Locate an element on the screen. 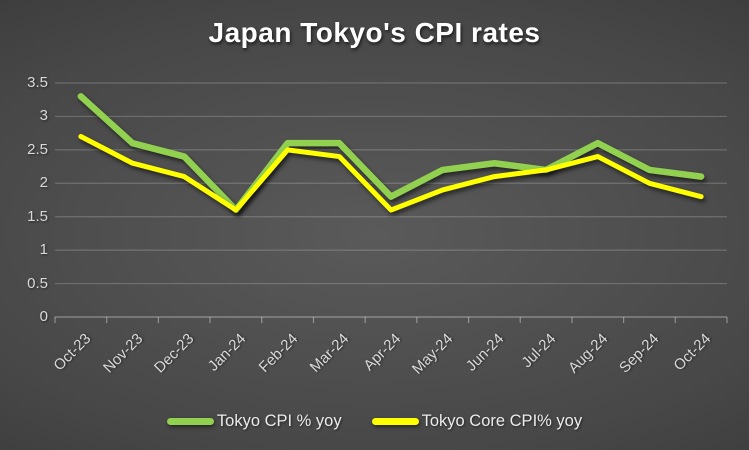  chart-legend: Tokyo CPI % yoy Tokyo Core CPI% yoy is located at coordinates (374, 421).